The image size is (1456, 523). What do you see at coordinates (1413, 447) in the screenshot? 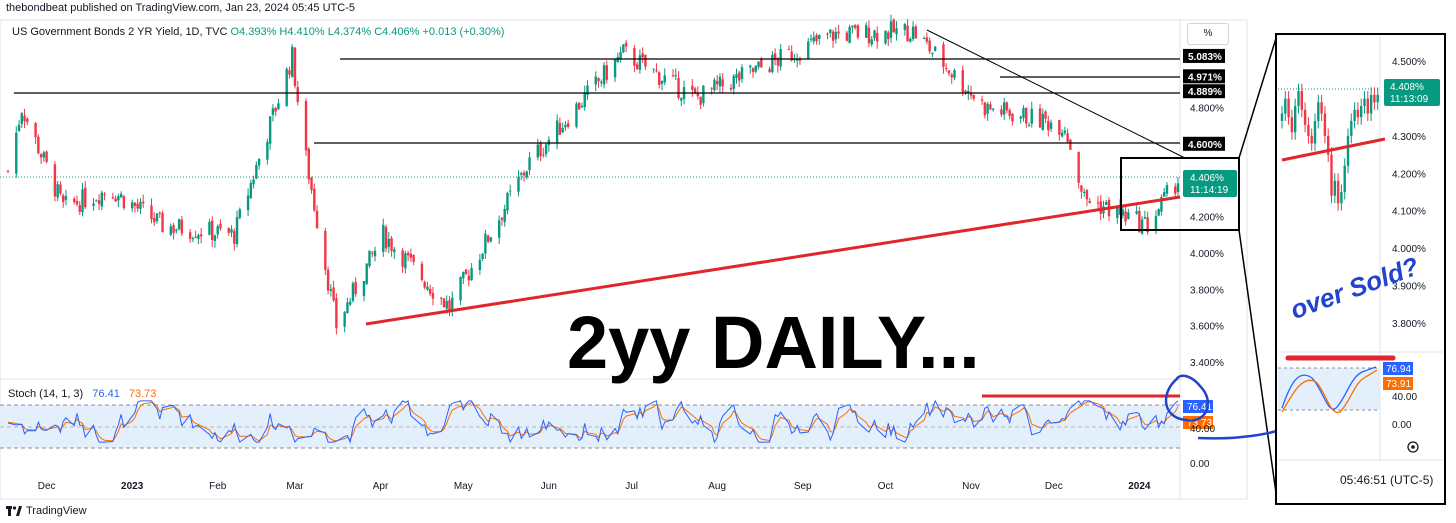
I see `settings-gear-icon` at bounding box center [1413, 447].